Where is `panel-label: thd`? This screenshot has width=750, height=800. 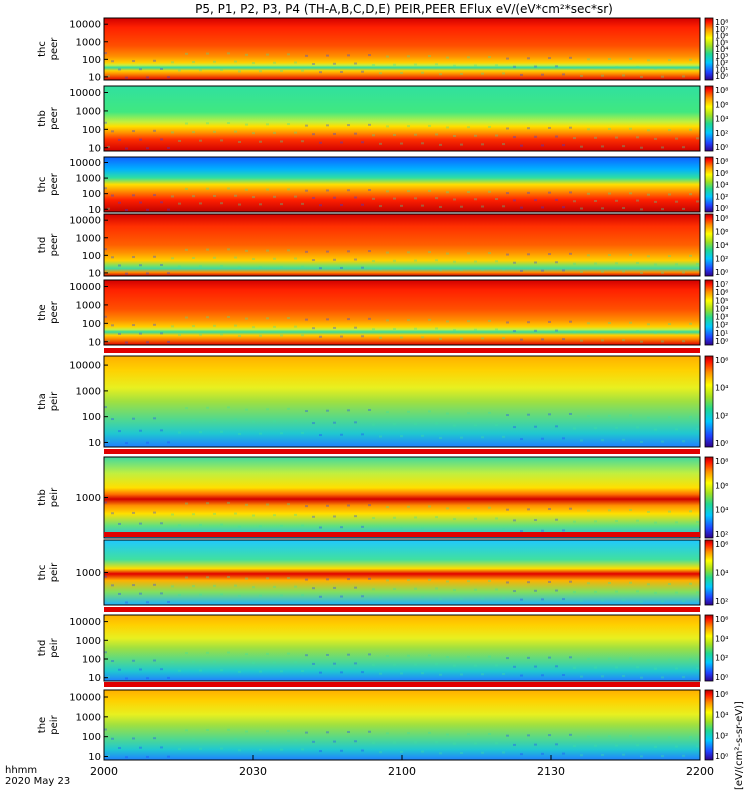 panel-label: thd is located at coordinates (42, 648).